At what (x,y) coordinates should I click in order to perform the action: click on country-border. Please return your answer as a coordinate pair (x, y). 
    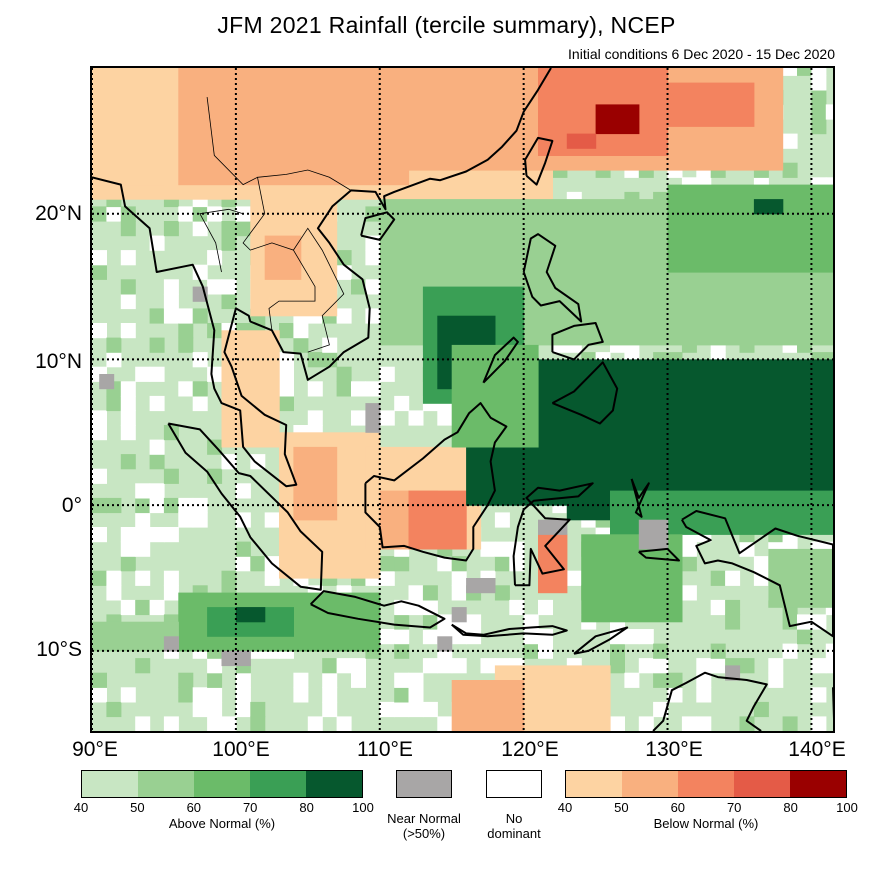
    Looking at the image, I should click on (221, 240).